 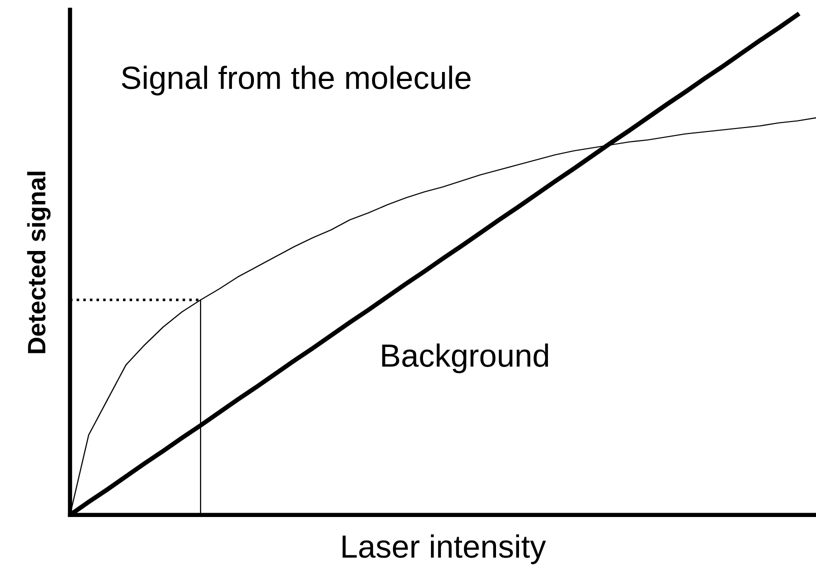 I want to click on y-axis-title: Detected signal, so click(x=39, y=263).